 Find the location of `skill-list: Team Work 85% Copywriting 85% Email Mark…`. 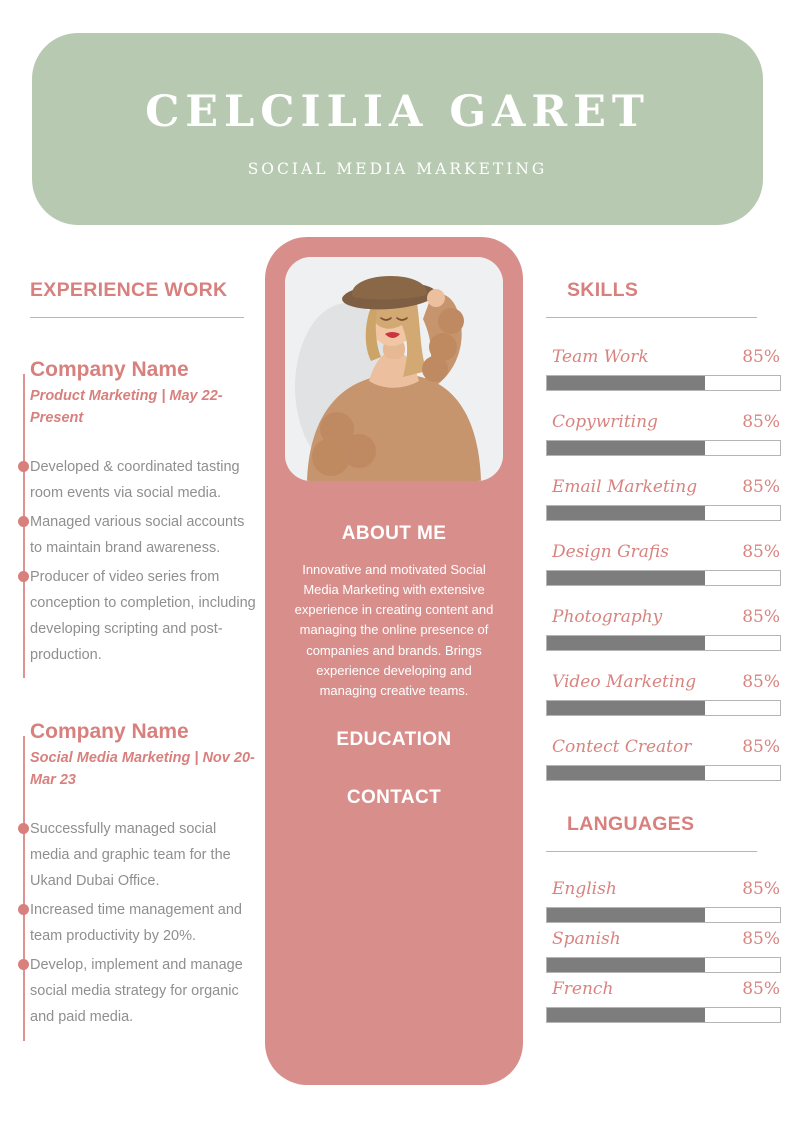

skill-list: Team Work 85% Copywriting 85% Email Mark… is located at coordinates (663, 564).